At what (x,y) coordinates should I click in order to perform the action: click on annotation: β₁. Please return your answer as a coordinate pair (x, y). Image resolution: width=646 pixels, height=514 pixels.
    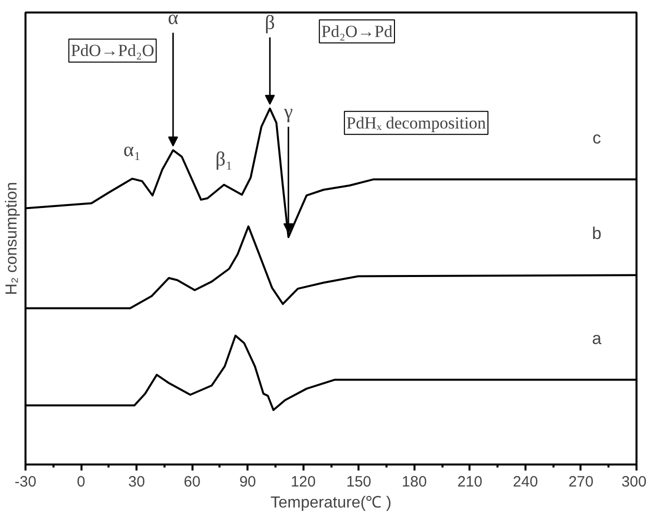
    Looking at the image, I should click on (224, 159).